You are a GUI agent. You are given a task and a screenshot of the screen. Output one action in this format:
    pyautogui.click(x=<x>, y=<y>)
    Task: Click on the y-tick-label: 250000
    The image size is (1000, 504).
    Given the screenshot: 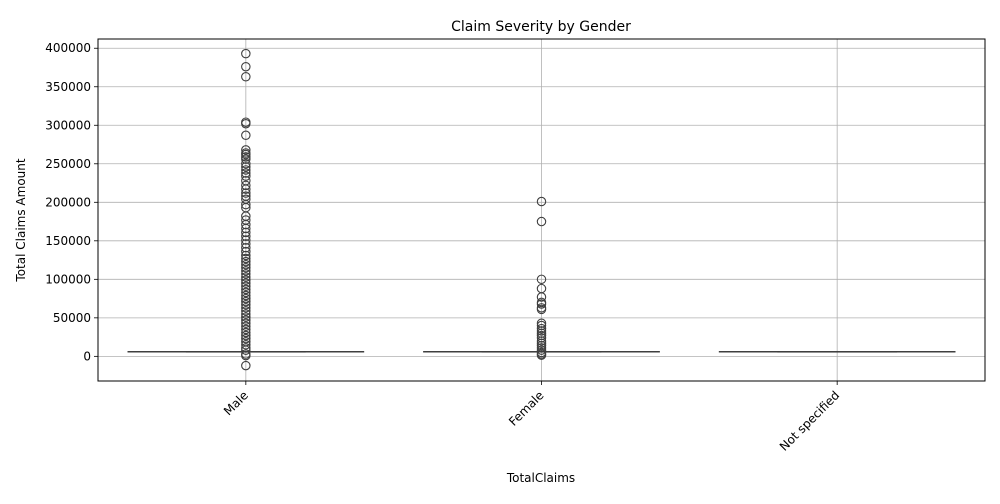 What is the action you would take?
    pyautogui.click(x=68, y=164)
    